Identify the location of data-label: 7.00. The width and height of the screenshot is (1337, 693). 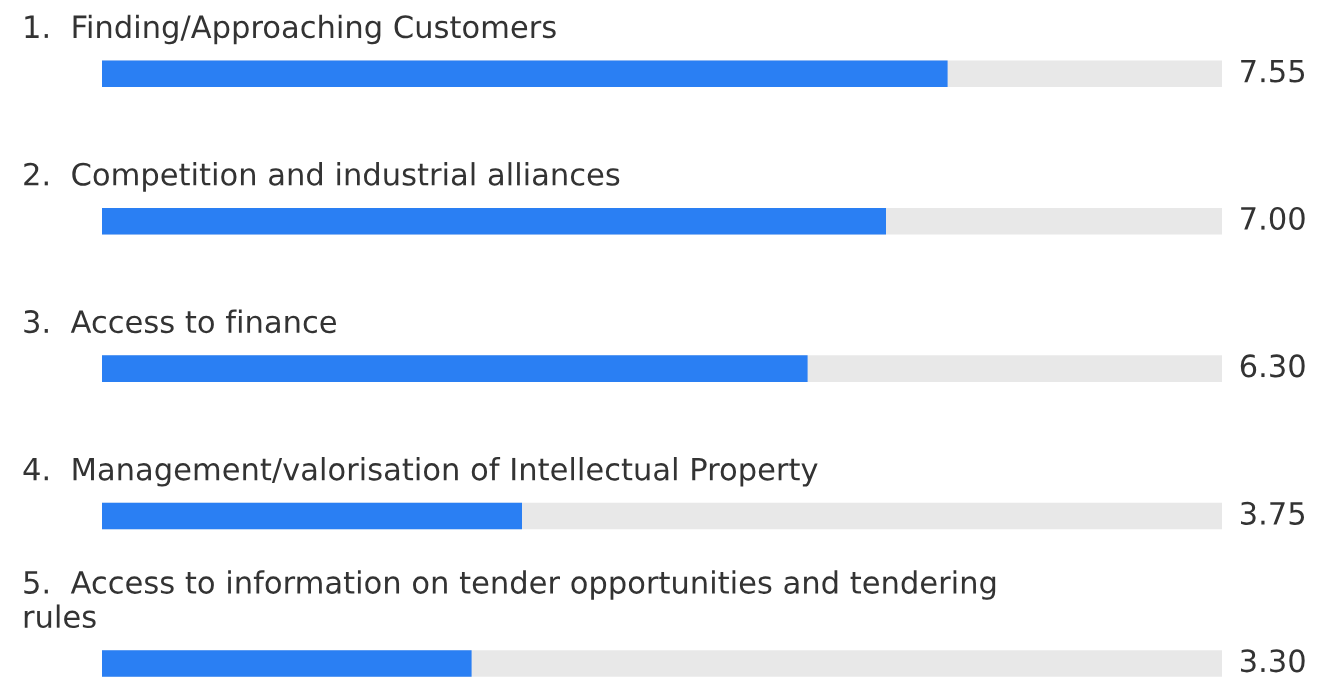
(1273, 218).